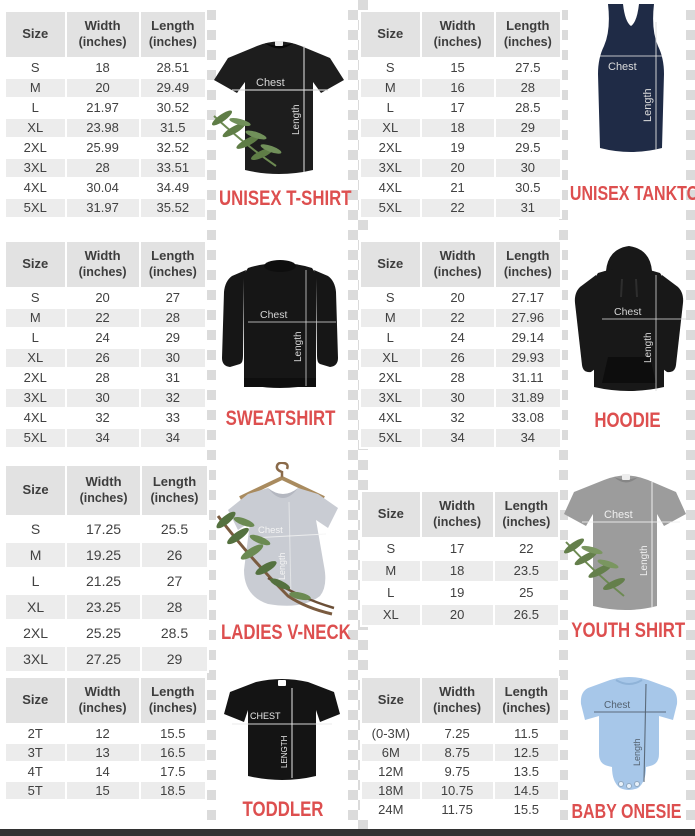 This screenshot has height=836, width=695. Describe the element at coordinates (457, 790) in the screenshot. I see `size-cell: 10.75` at that location.